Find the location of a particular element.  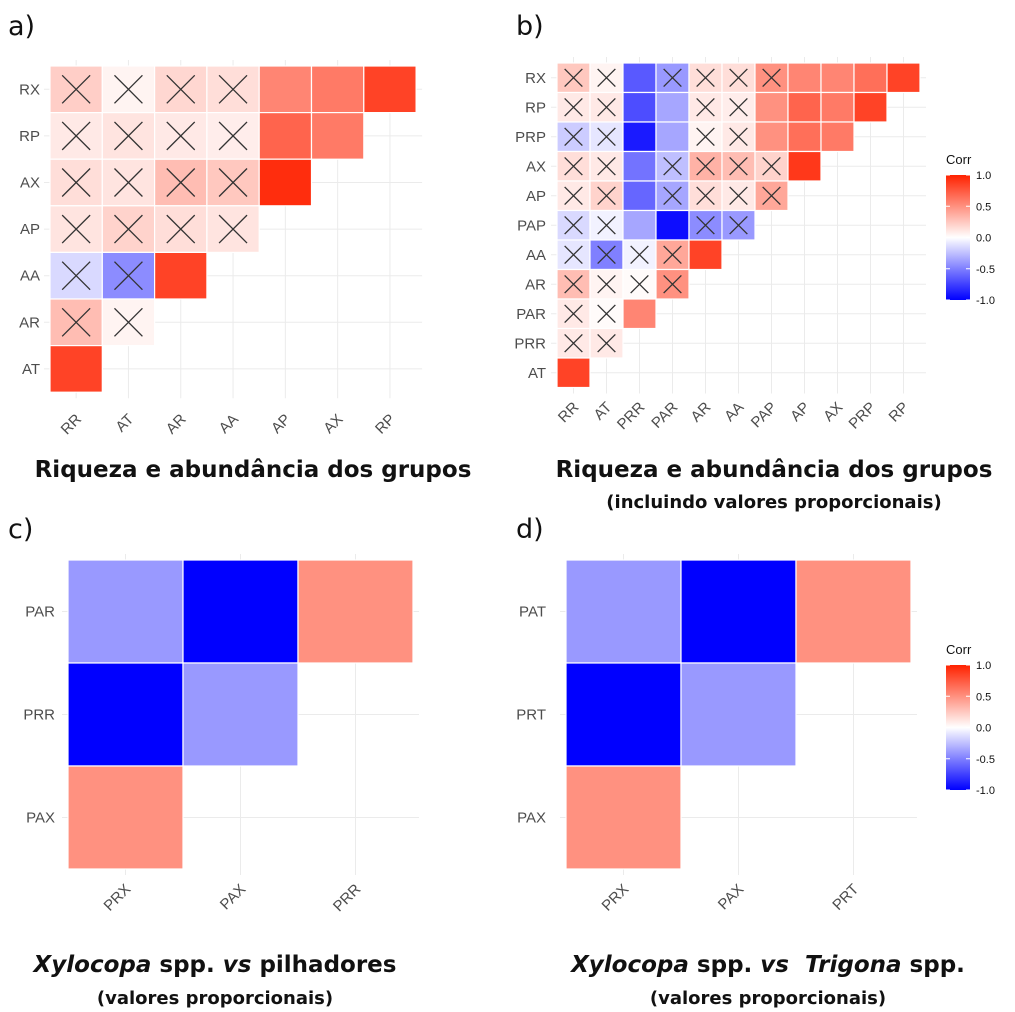

x-tick-label: PRR is located at coordinates (631, 416).